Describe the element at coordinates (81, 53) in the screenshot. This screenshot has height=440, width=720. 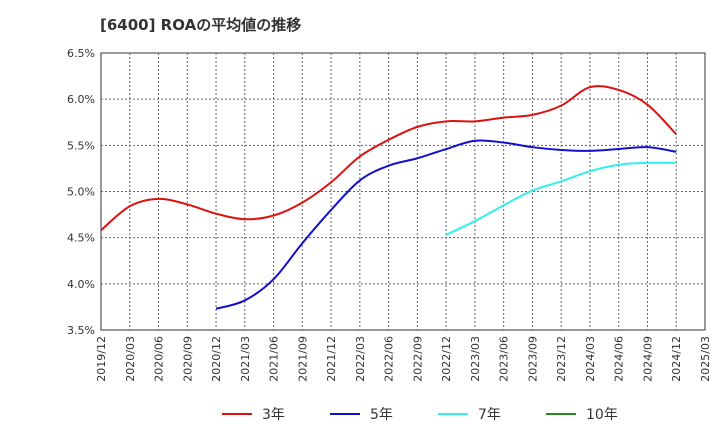
I see `y-tick-label: 6.5%` at that location.